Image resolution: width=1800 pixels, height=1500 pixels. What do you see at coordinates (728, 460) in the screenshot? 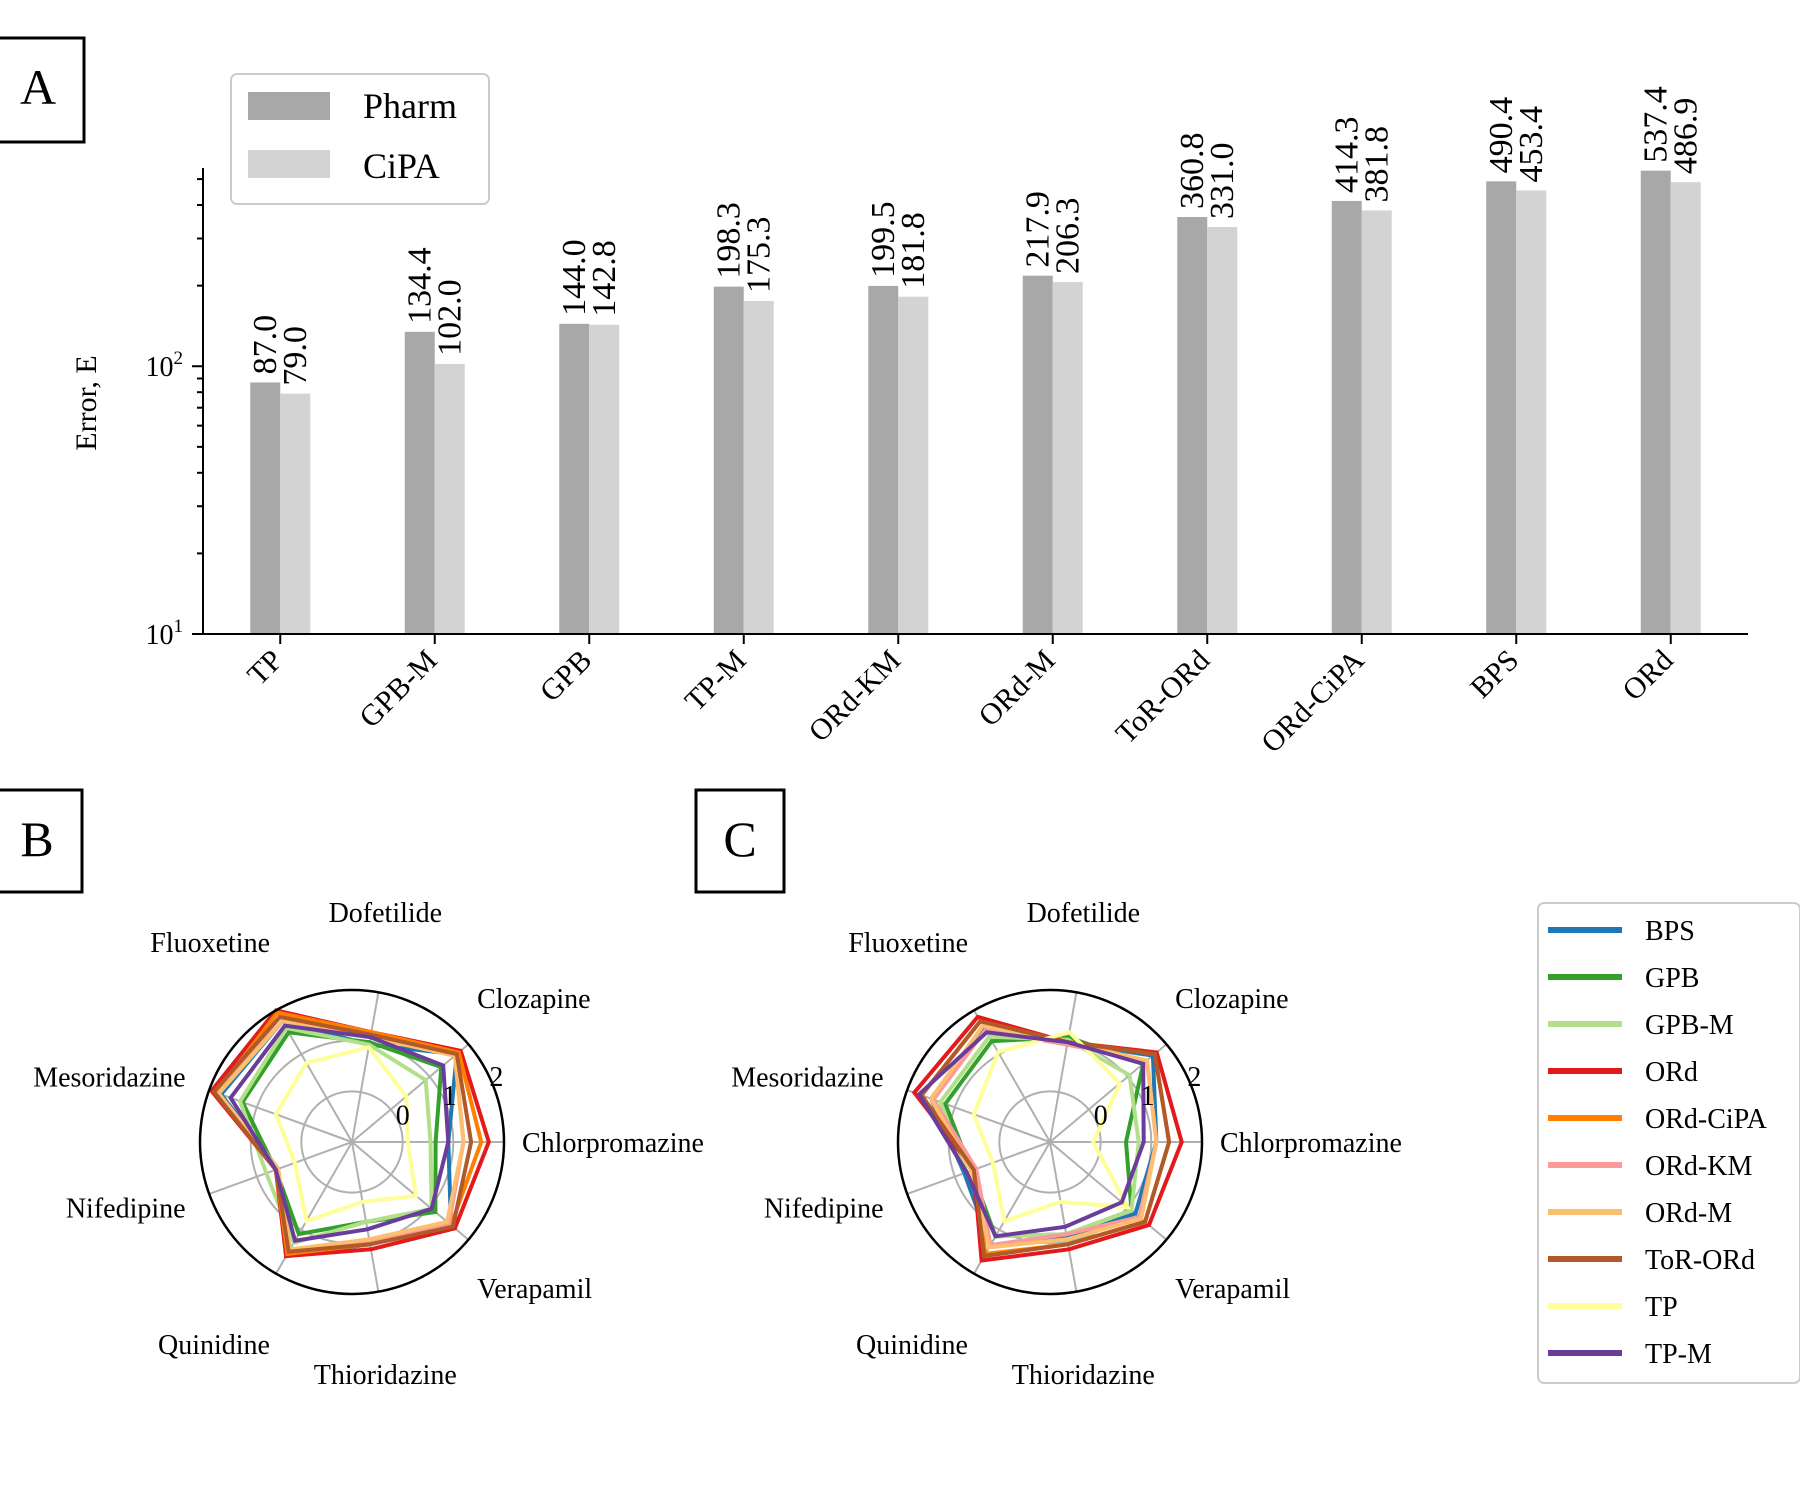
I see `bar-pharm-tp-m` at bounding box center [728, 460].